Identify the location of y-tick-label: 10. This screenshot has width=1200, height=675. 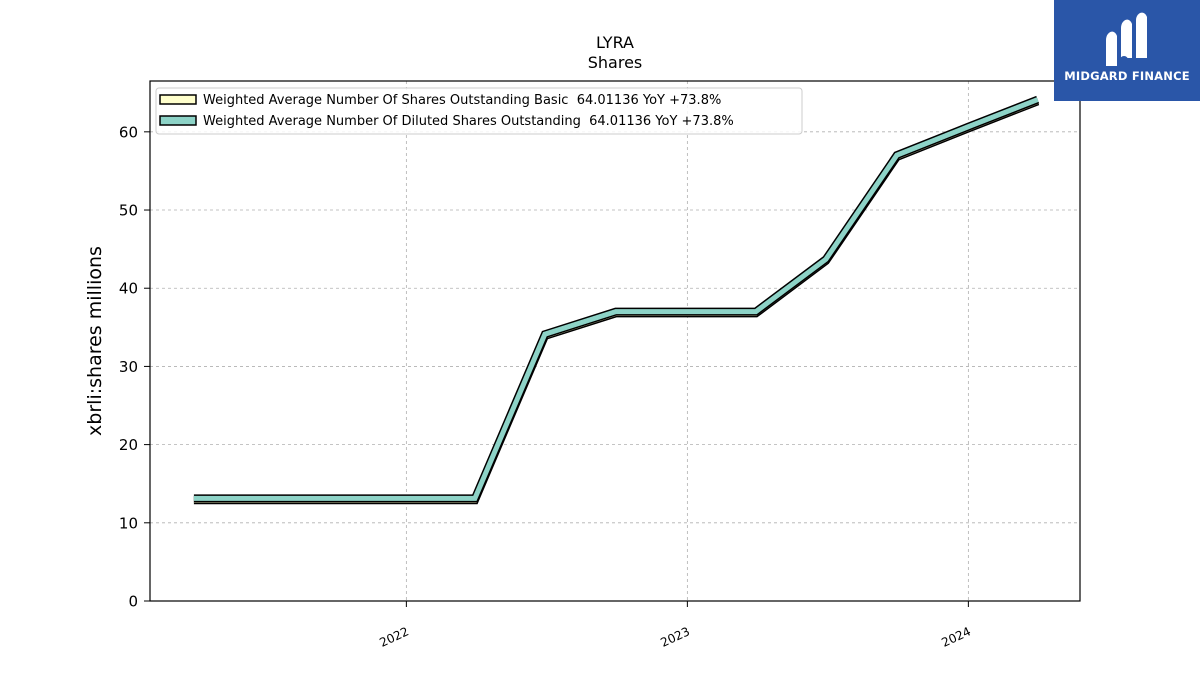
(128, 523).